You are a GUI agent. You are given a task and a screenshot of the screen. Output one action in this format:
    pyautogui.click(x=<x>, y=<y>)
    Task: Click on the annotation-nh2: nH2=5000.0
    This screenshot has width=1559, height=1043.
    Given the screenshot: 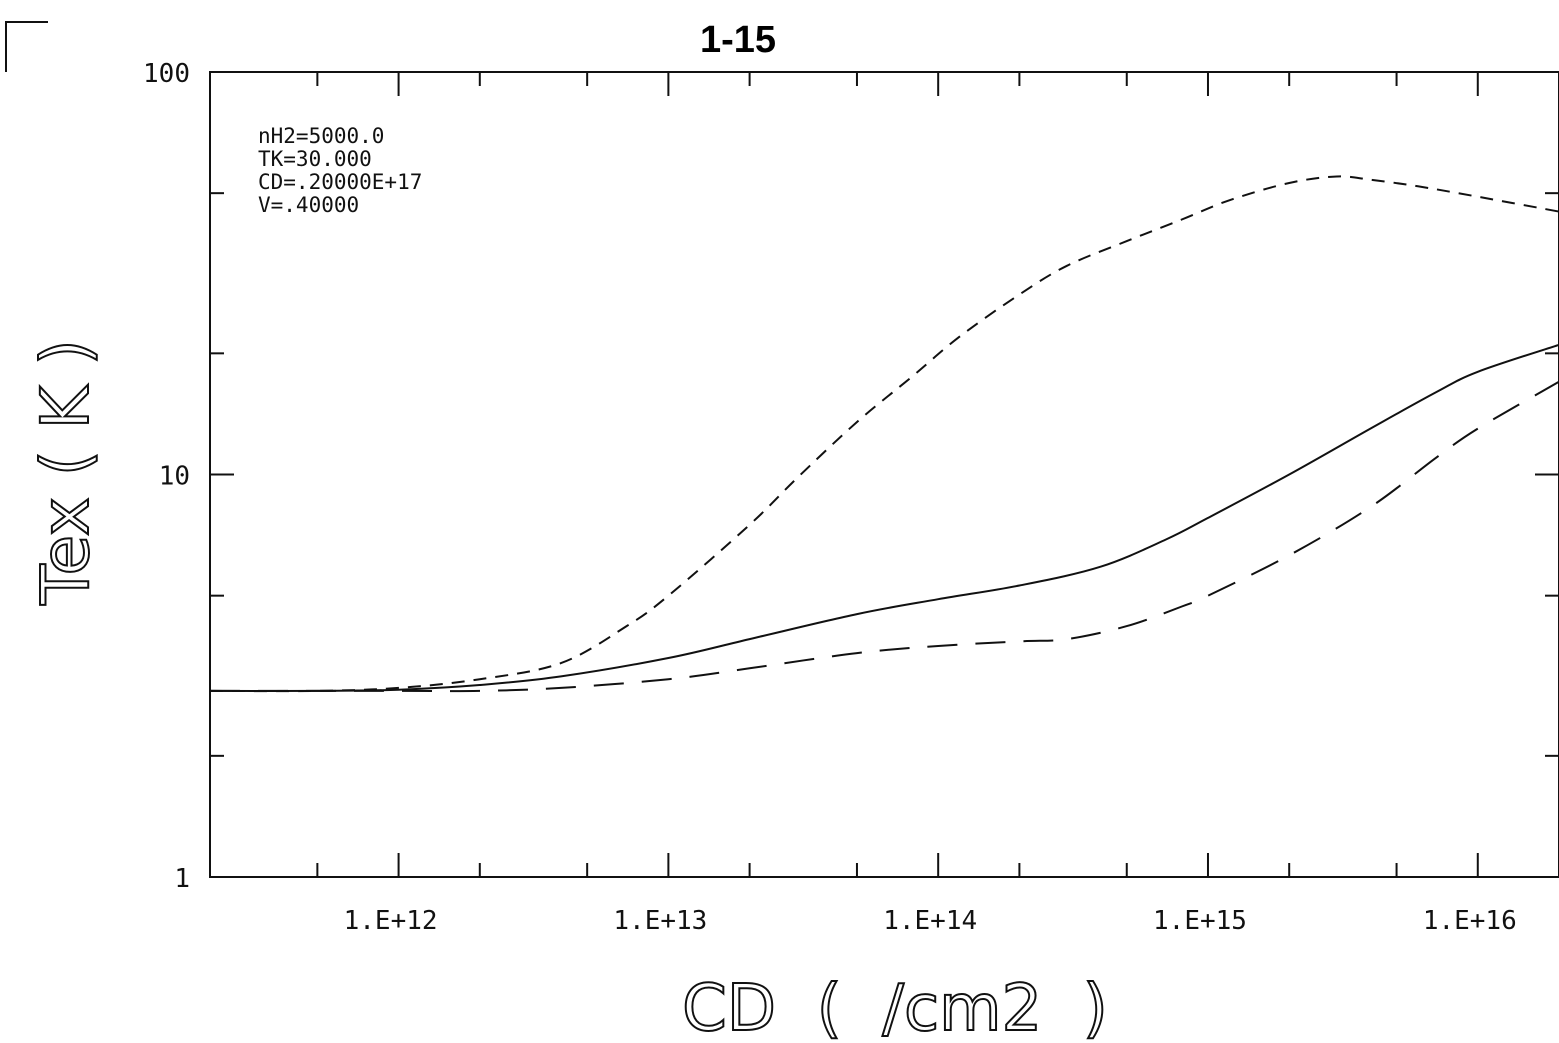 What is the action you would take?
    pyautogui.click(x=321, y=136)
    